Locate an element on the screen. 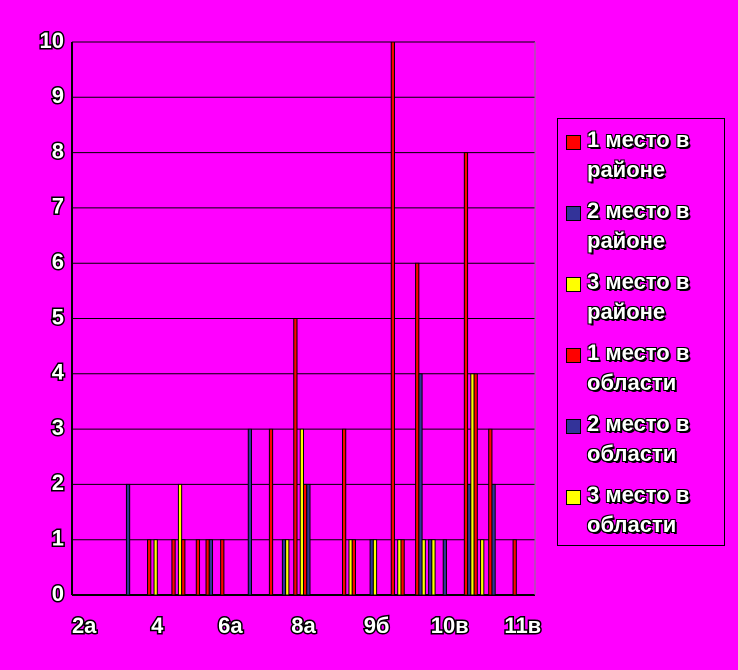 The height and width of the screenshot is (670, 738). legend-label: 2 место в районе is located at coordinates (638, 225).